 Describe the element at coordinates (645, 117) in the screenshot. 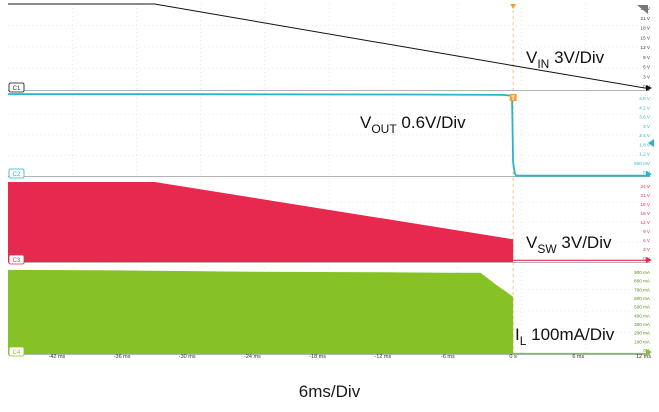

I see `scale-tick-label: 3.6 V` at that location.